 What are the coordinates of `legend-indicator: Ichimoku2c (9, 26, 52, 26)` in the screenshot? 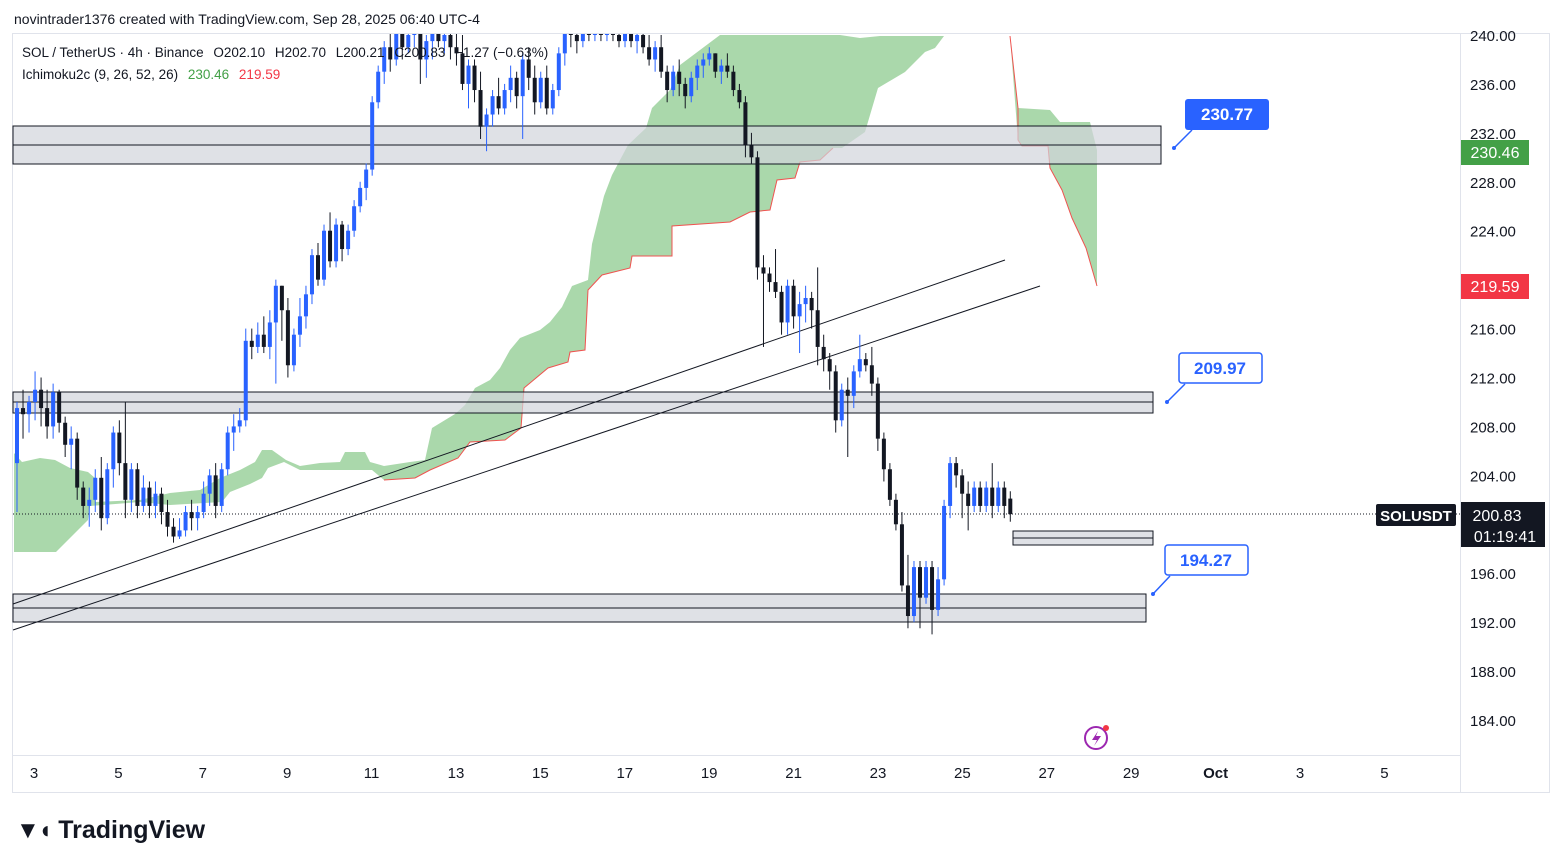 It's located at (100, 74).